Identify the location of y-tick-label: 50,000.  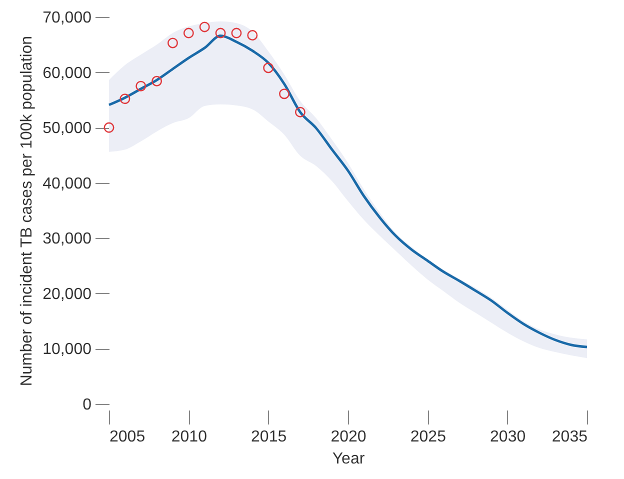
(67, 129).